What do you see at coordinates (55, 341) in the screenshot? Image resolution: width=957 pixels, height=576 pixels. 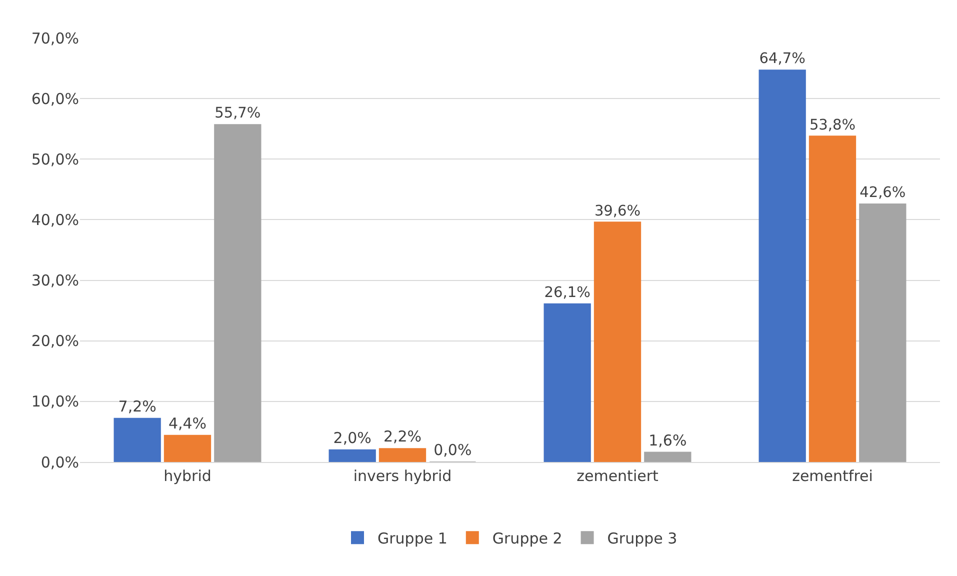 I see `y-tick-label: 20,0%` at bounding box center [55, 341].